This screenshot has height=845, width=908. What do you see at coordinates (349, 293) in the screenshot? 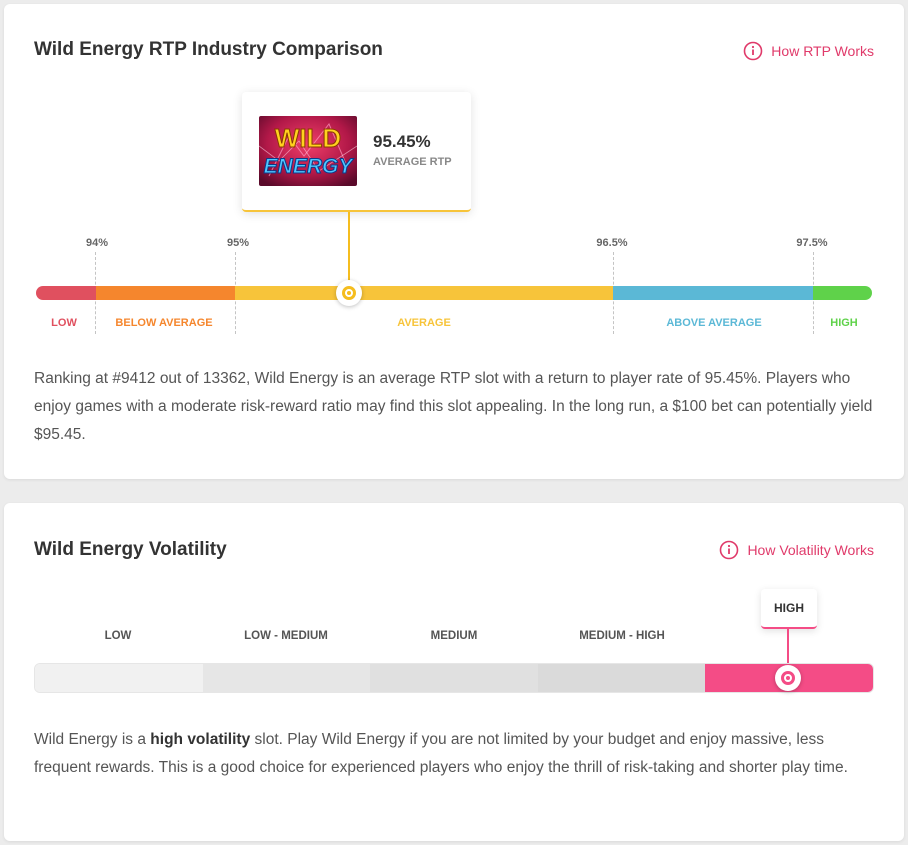
I see `rtp-position-marker` at bounding box center [349, 293].